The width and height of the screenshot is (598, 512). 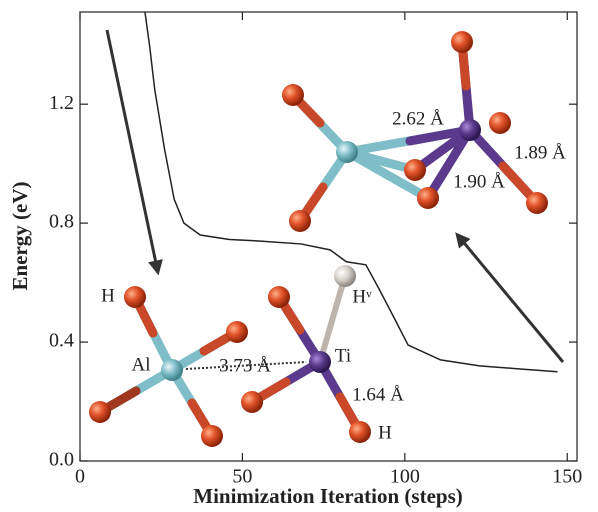 What do you see at coordinates (61, 460) in the screenshot?
I see `y-tick-label: 0.0` at bounding box center [61, 460].